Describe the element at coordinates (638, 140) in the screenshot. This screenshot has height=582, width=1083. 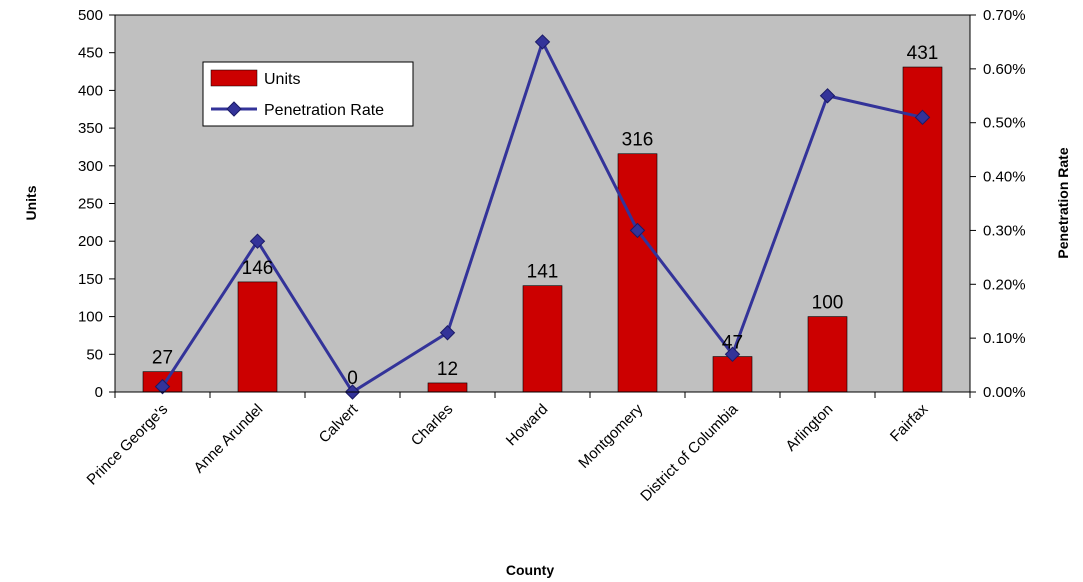
I see `bar-value-label: 316` at that location.